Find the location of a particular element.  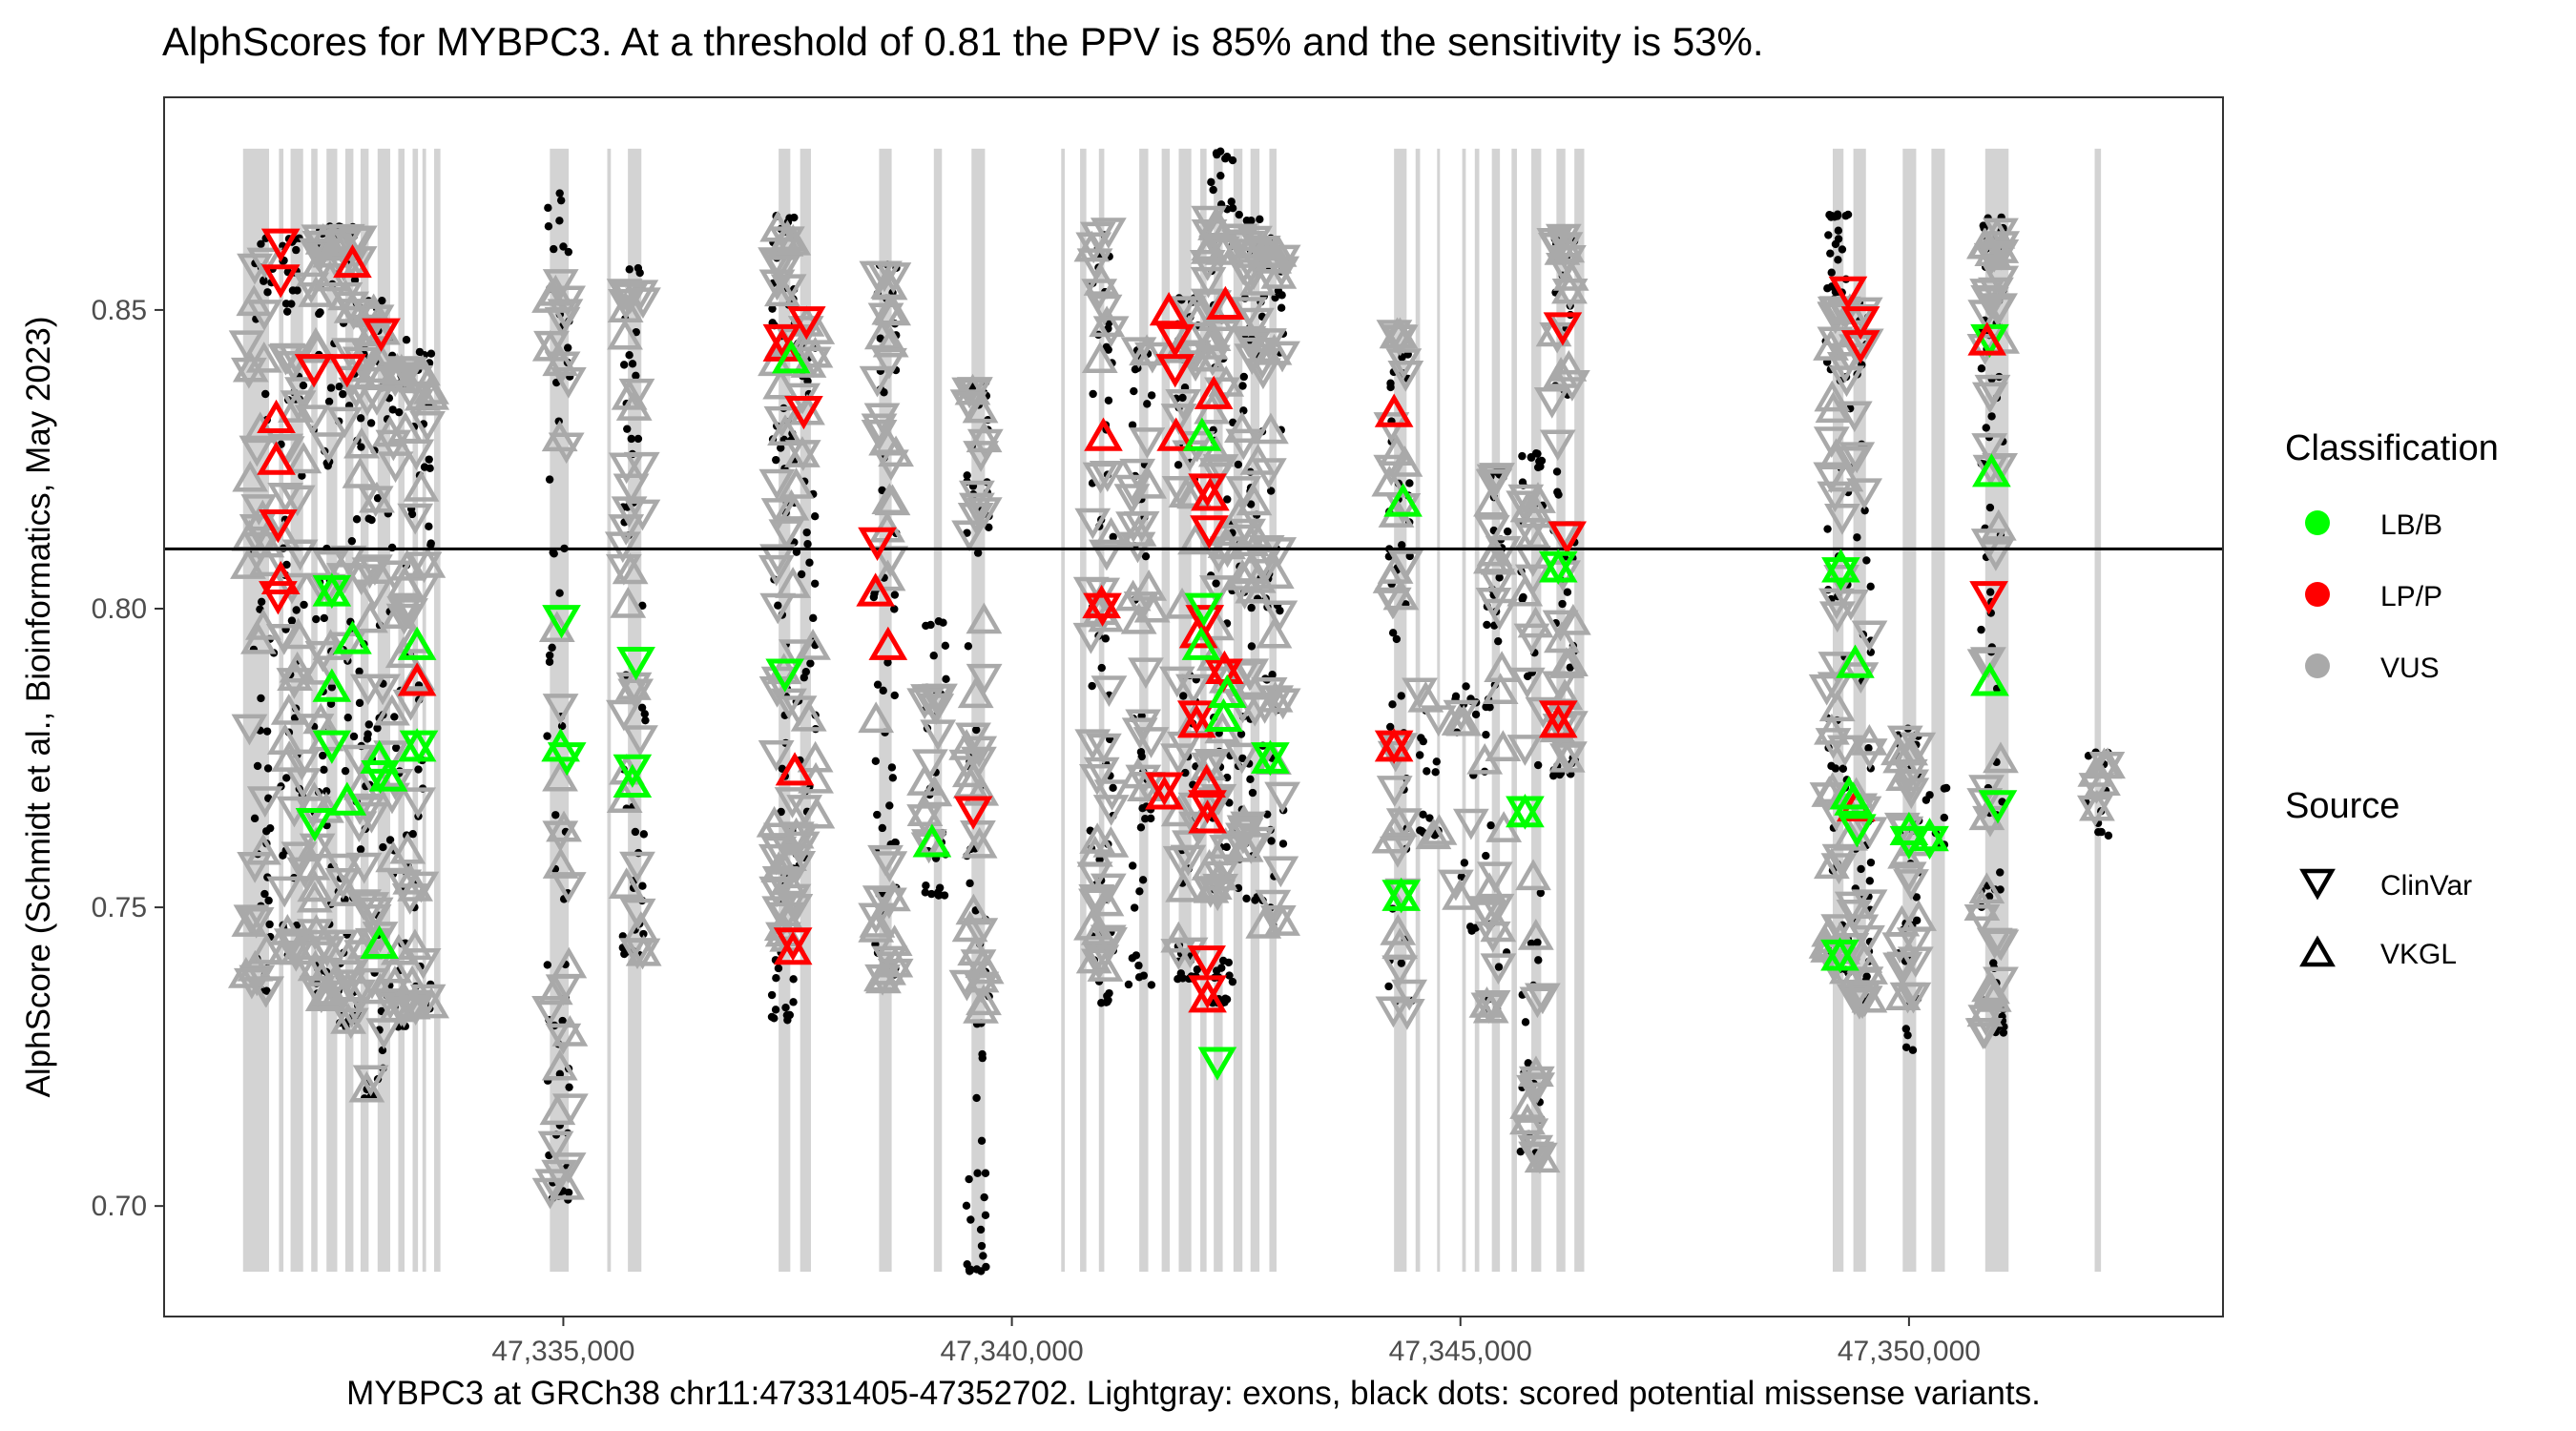

legend-label: VUS is located at coordinates (2410, 668).